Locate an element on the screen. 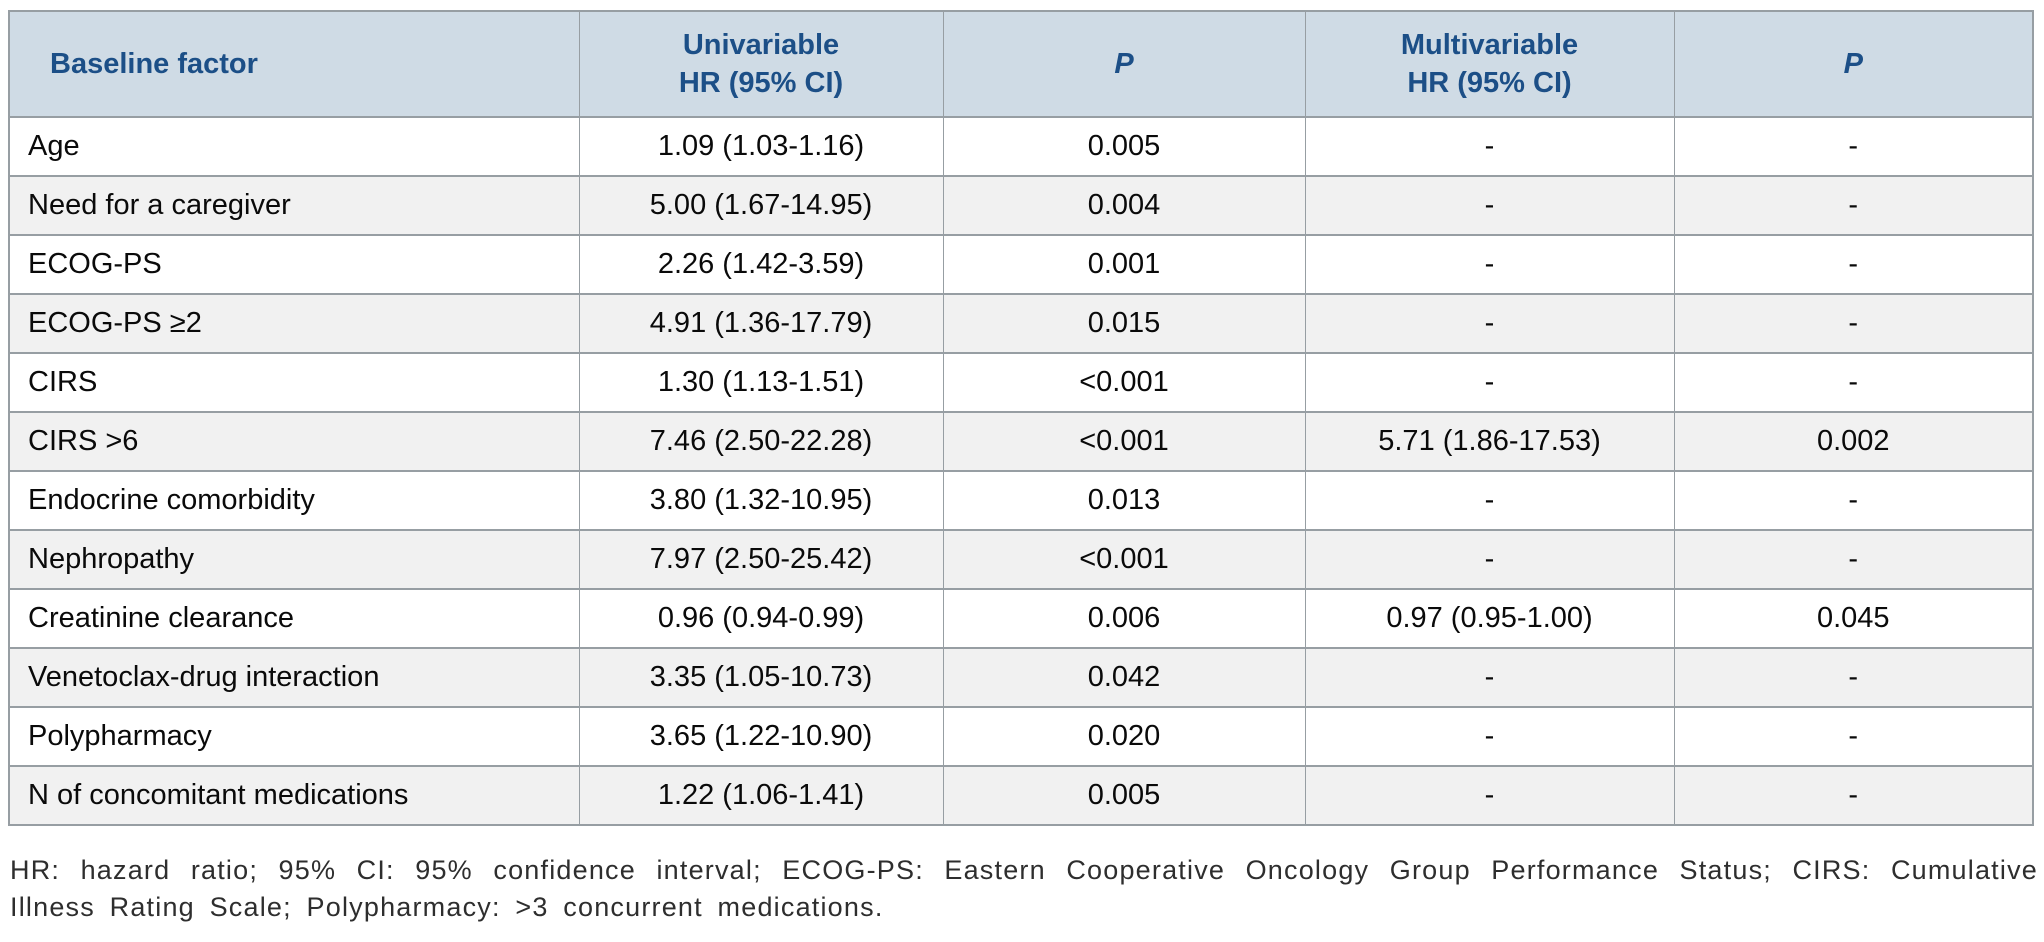 The width and height of the screenshot is (2044, 942). table-row: CIRS 1.30 (1.13-1.51) <0.001- - is located at coordinates (1021, 382).